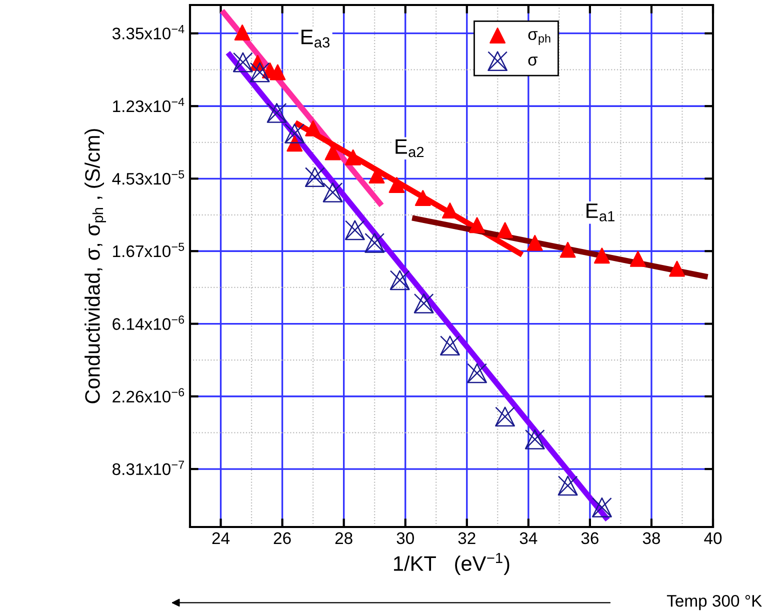 The height and width of the screenshot is (615, 766). I want to click on x-tick-label: 32, so click(467, 538).